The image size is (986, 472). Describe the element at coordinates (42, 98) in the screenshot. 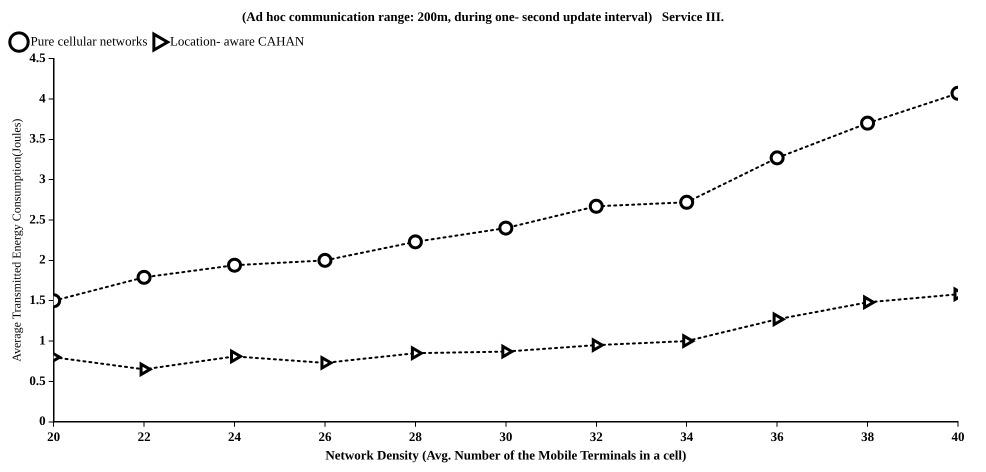

I see `y-tick-label: 4` at that location.